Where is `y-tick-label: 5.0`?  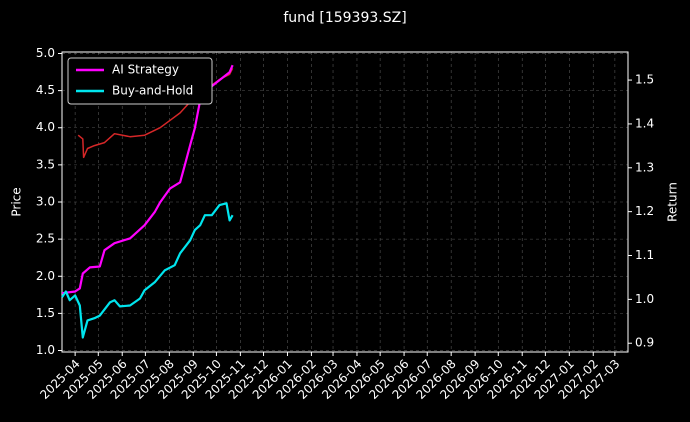 y-tick-label: 5.0 is located at coordinates (45, 53).